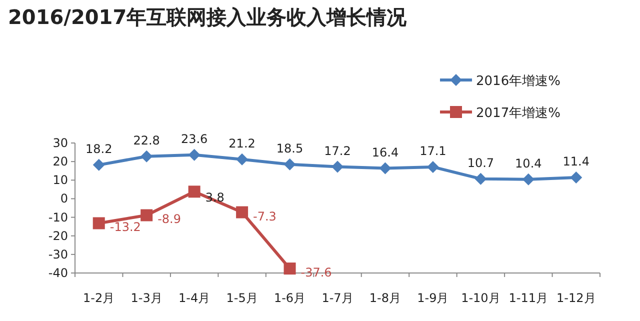 Image resolution: width=640 pixels, height=321 pixels. Describe the element at coordinates (433, 298) in the screenshot. I see `x-tick-label: 1-9月` at that location.